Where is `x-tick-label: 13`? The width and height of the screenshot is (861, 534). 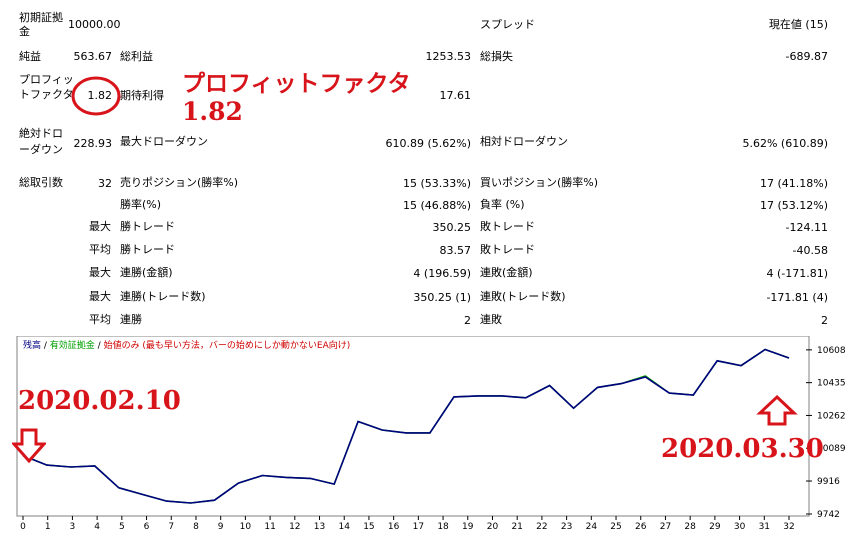
x-tick-label: 13 is located at coordinates (319, 526).